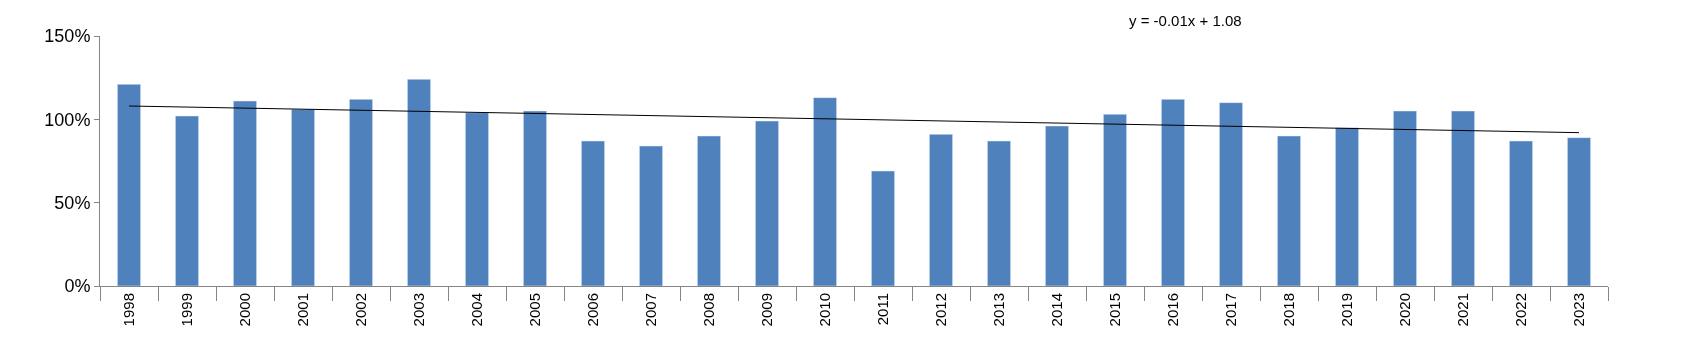 The image size is (1688, 356). I want to click on x-tick-label: 2012, so click(940, 310).